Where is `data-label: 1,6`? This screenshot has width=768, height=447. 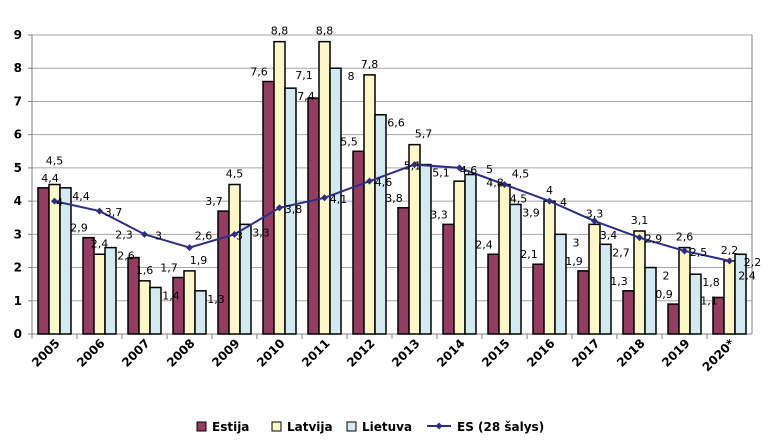
data-label: 1,6 is located at coordinates (145, 270).